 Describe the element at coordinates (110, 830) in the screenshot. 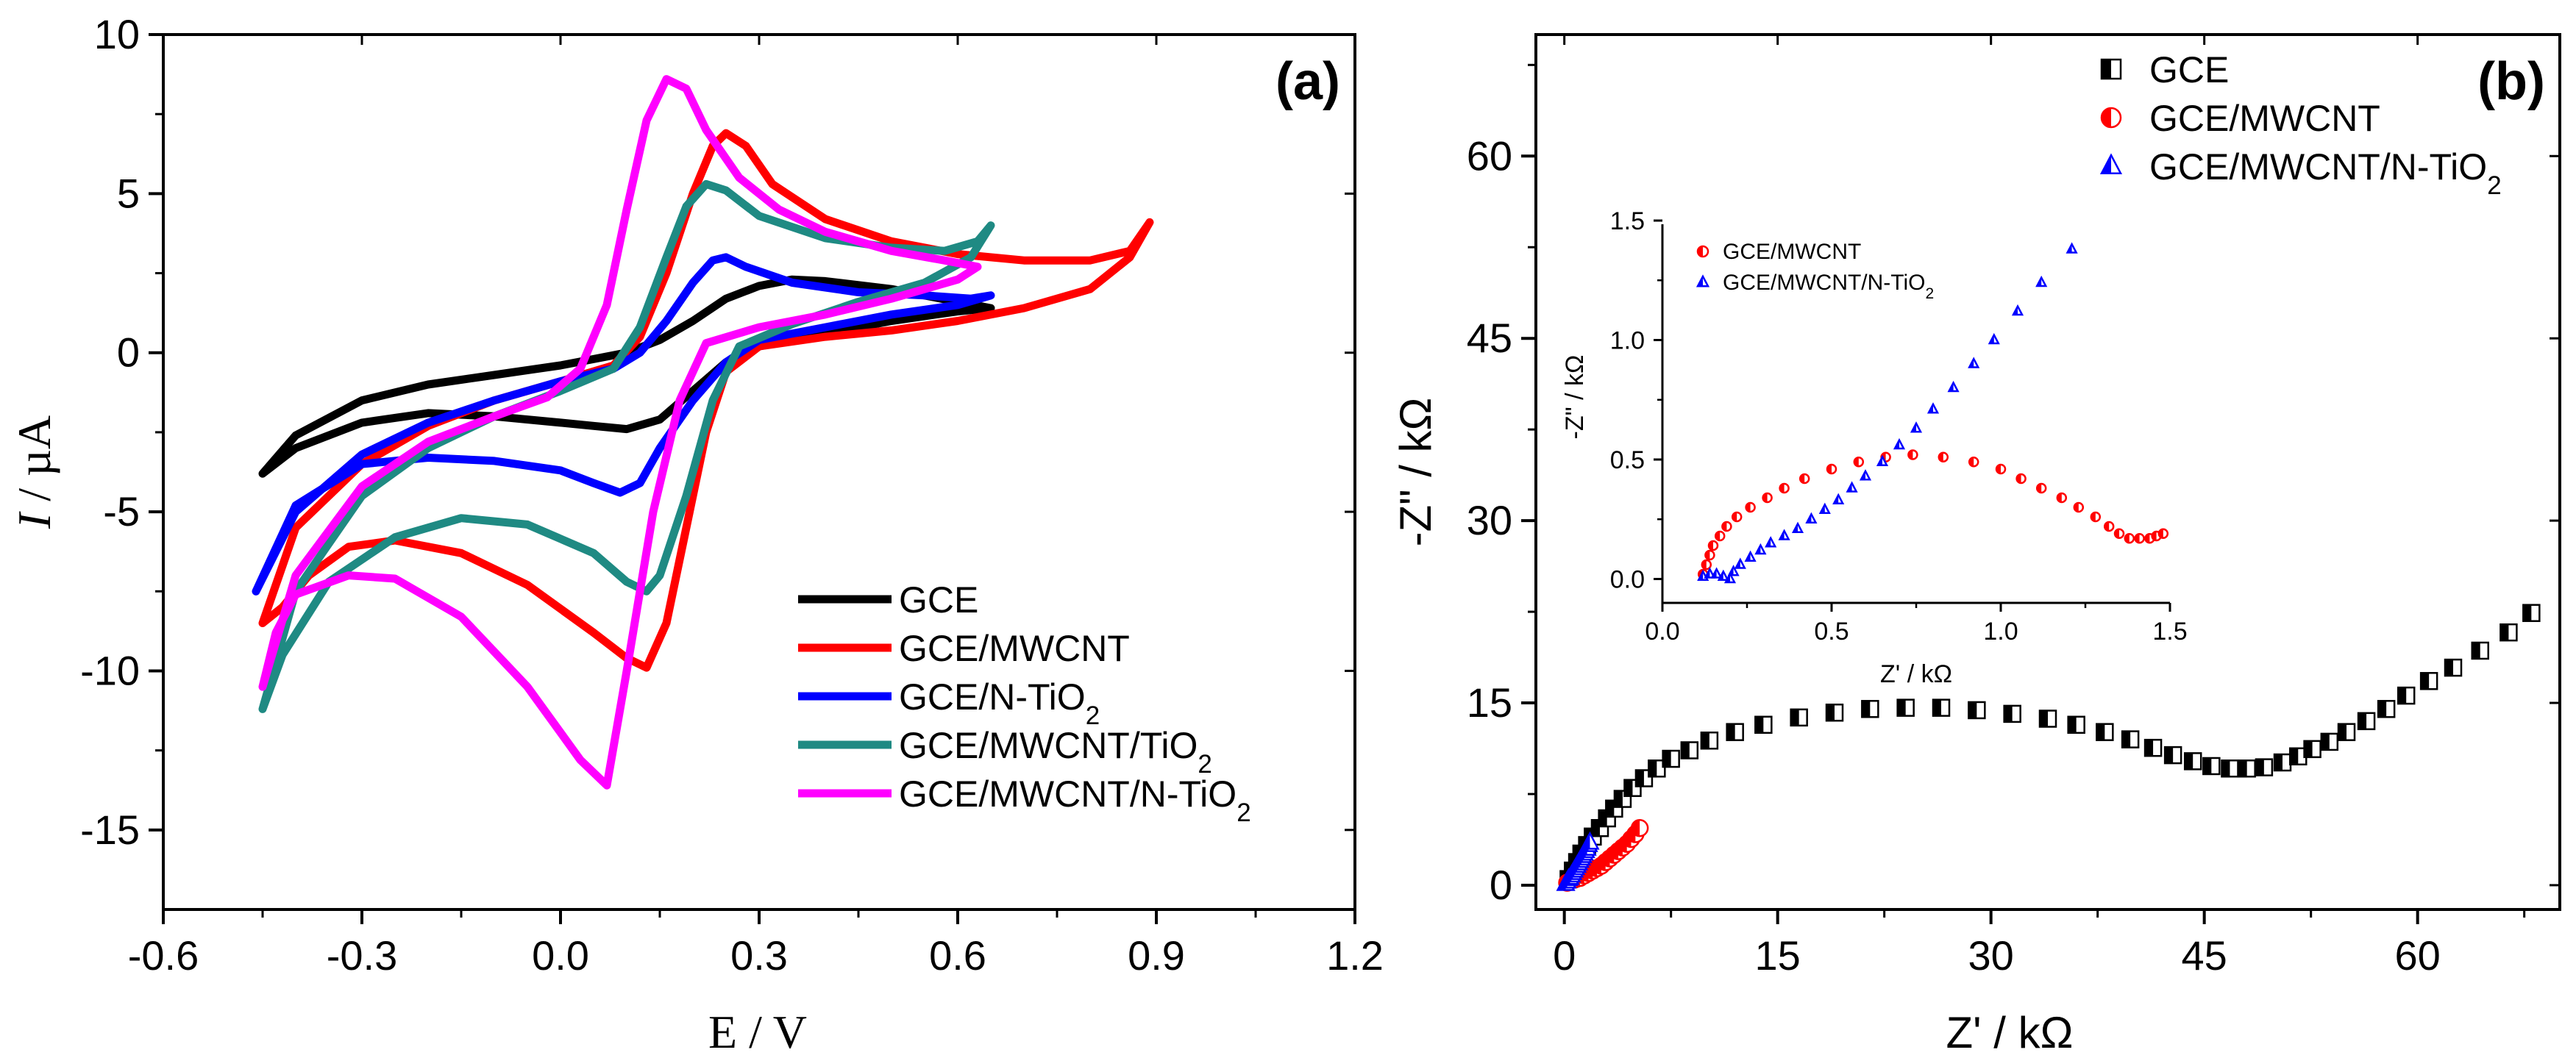

I see `panel-a-y-tick-label: -15` at that location.